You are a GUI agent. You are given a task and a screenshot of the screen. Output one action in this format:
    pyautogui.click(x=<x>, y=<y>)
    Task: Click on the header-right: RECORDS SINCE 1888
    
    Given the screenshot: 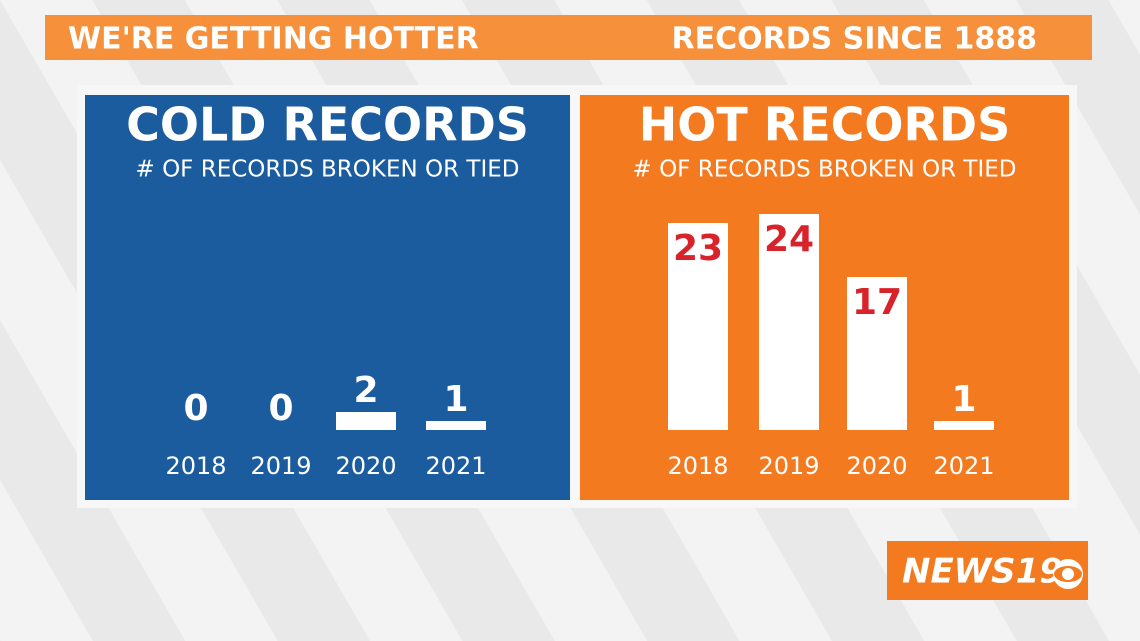 What is the action you would take?
    pyautogui.click(x=855, y=39)
    